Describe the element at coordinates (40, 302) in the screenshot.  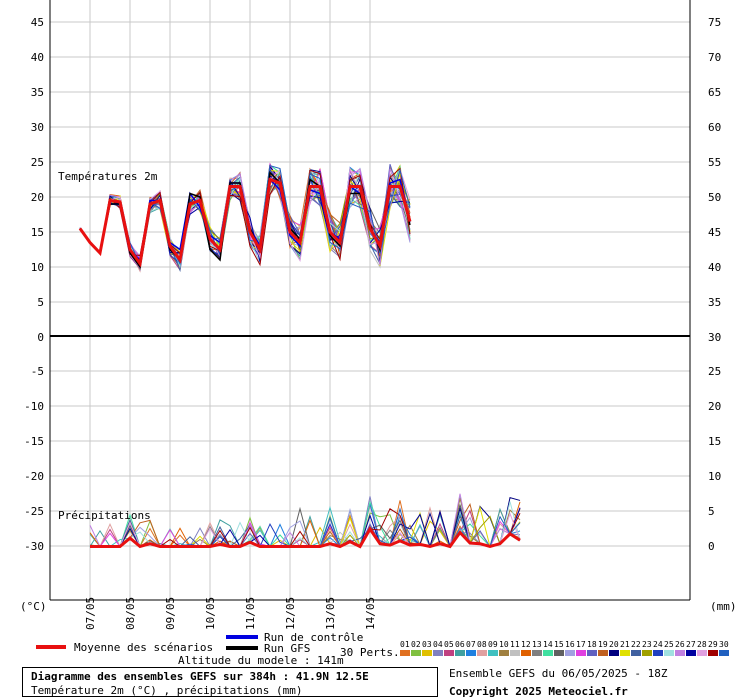
I see `temp-left-tick: 5` at that location.